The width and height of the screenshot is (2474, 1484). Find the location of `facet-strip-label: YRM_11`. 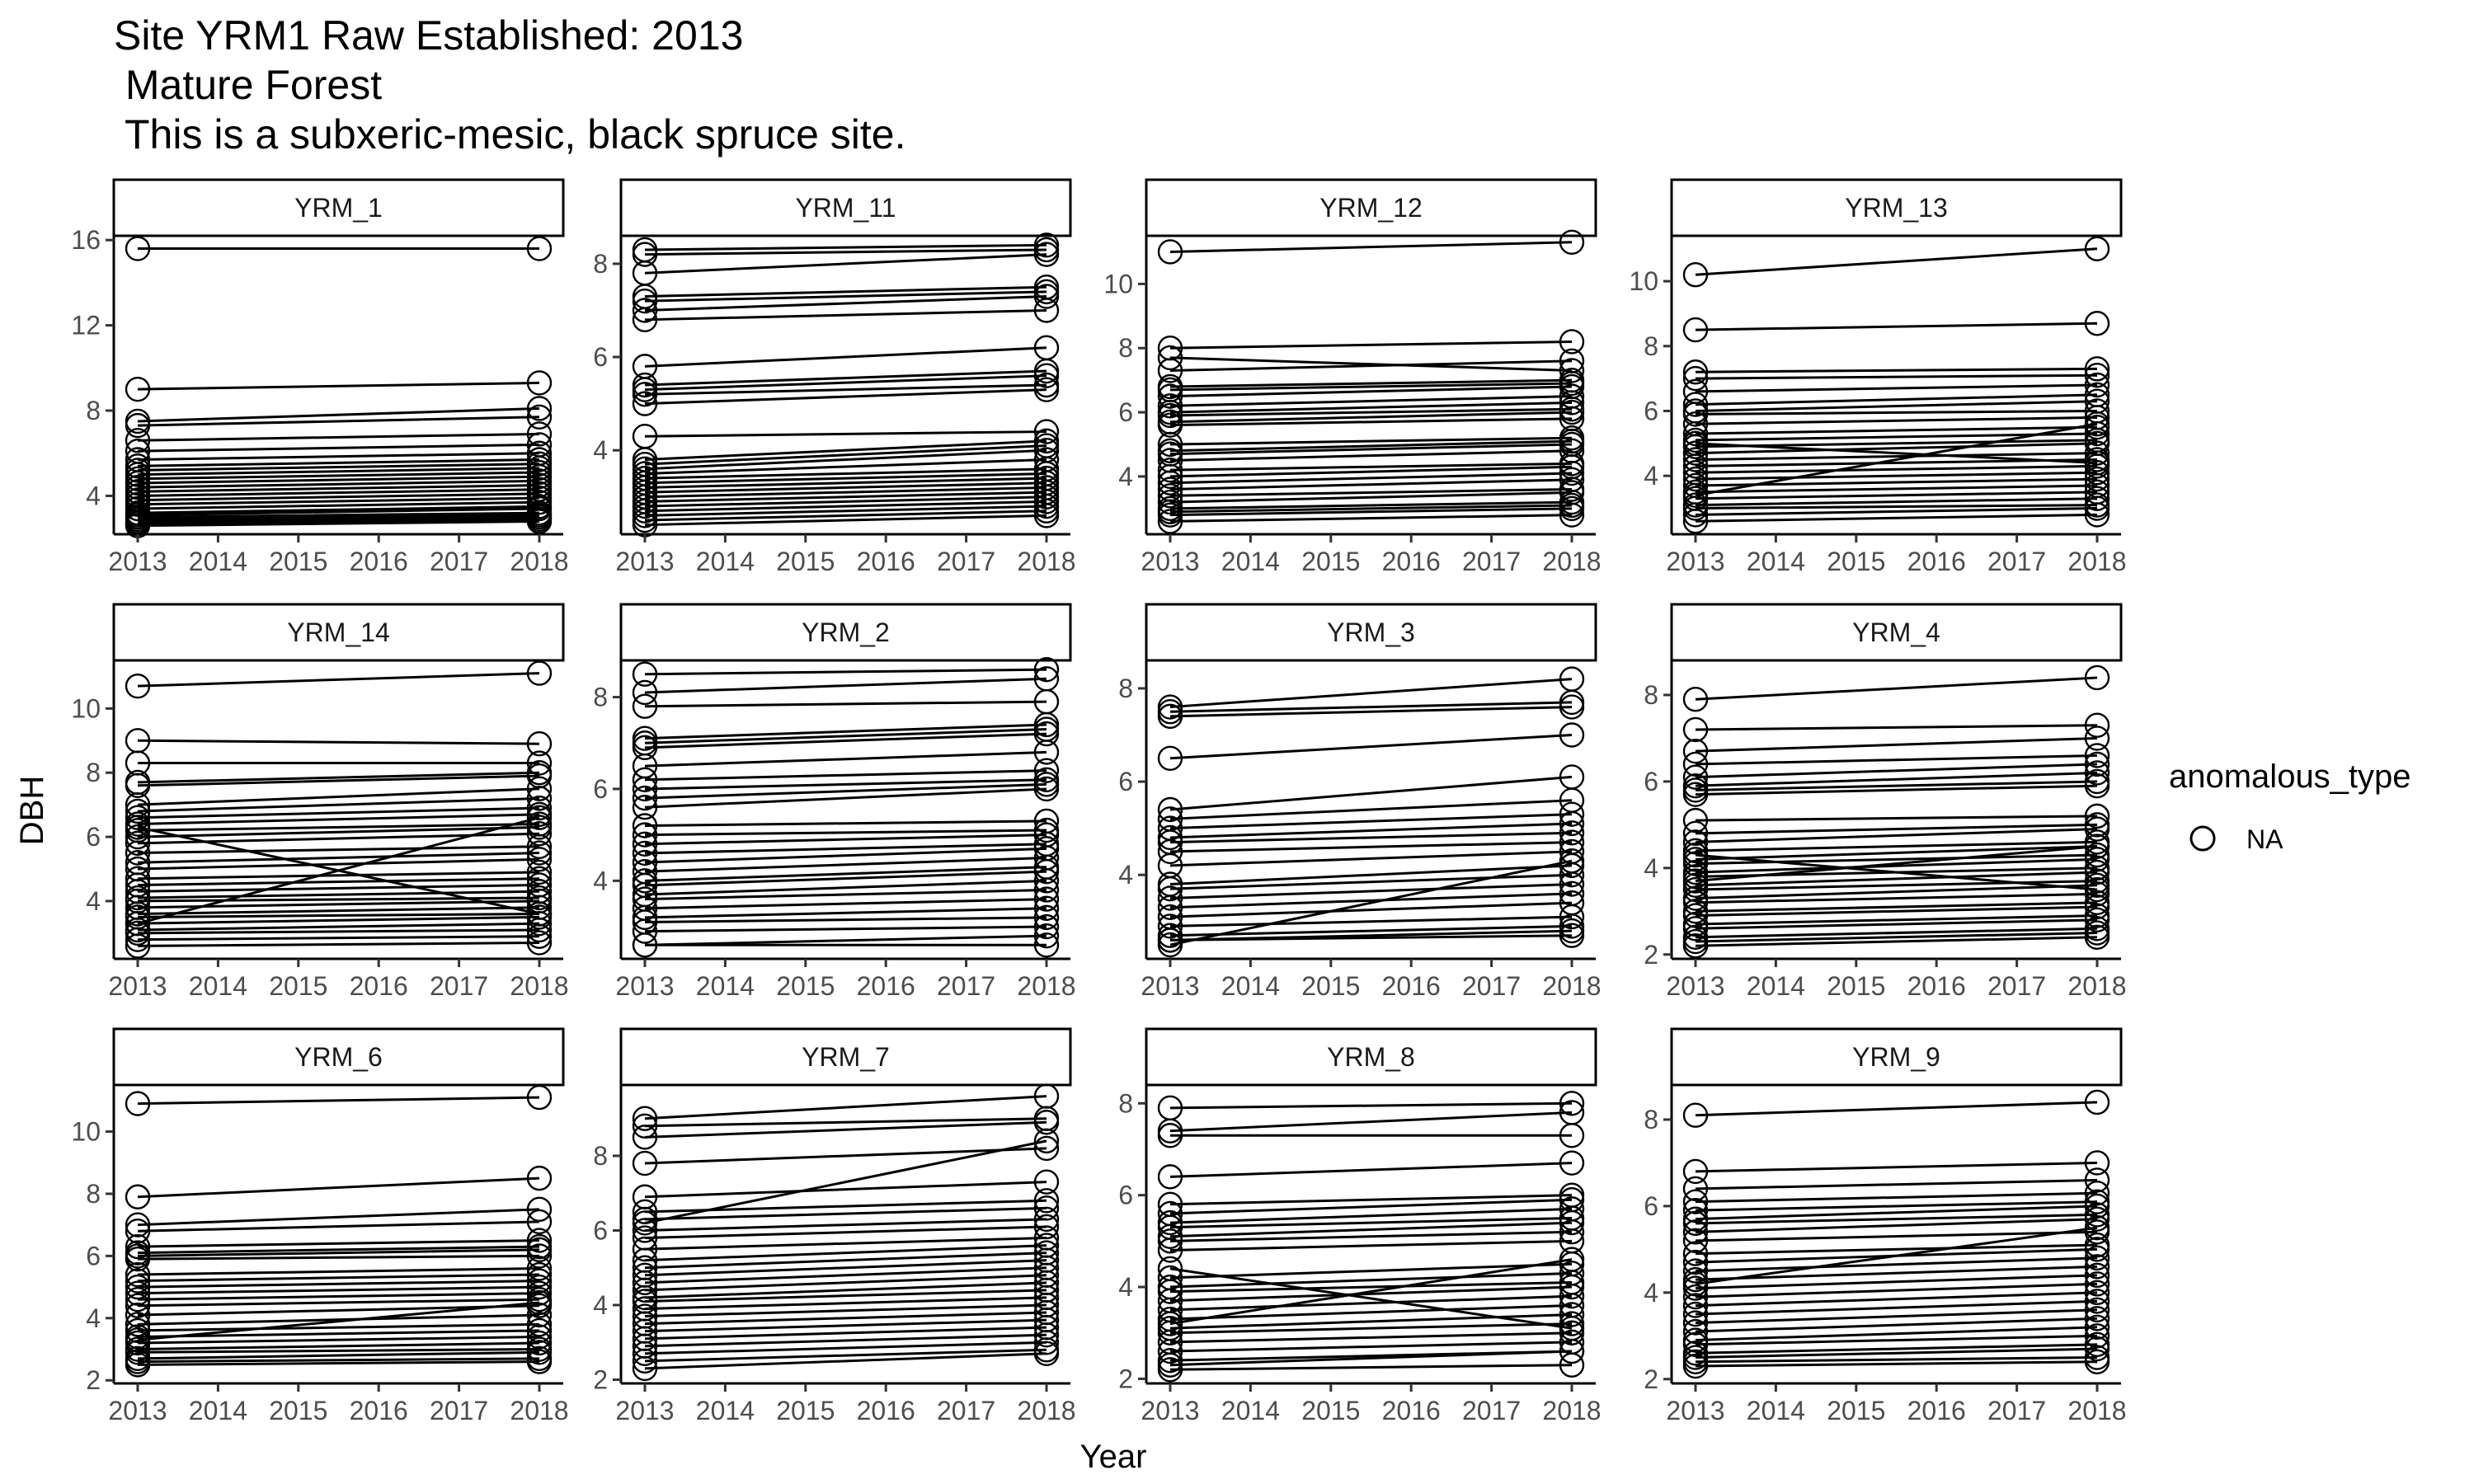

facet-strip-label: YRM_11 is located at coordinates (845, 208).